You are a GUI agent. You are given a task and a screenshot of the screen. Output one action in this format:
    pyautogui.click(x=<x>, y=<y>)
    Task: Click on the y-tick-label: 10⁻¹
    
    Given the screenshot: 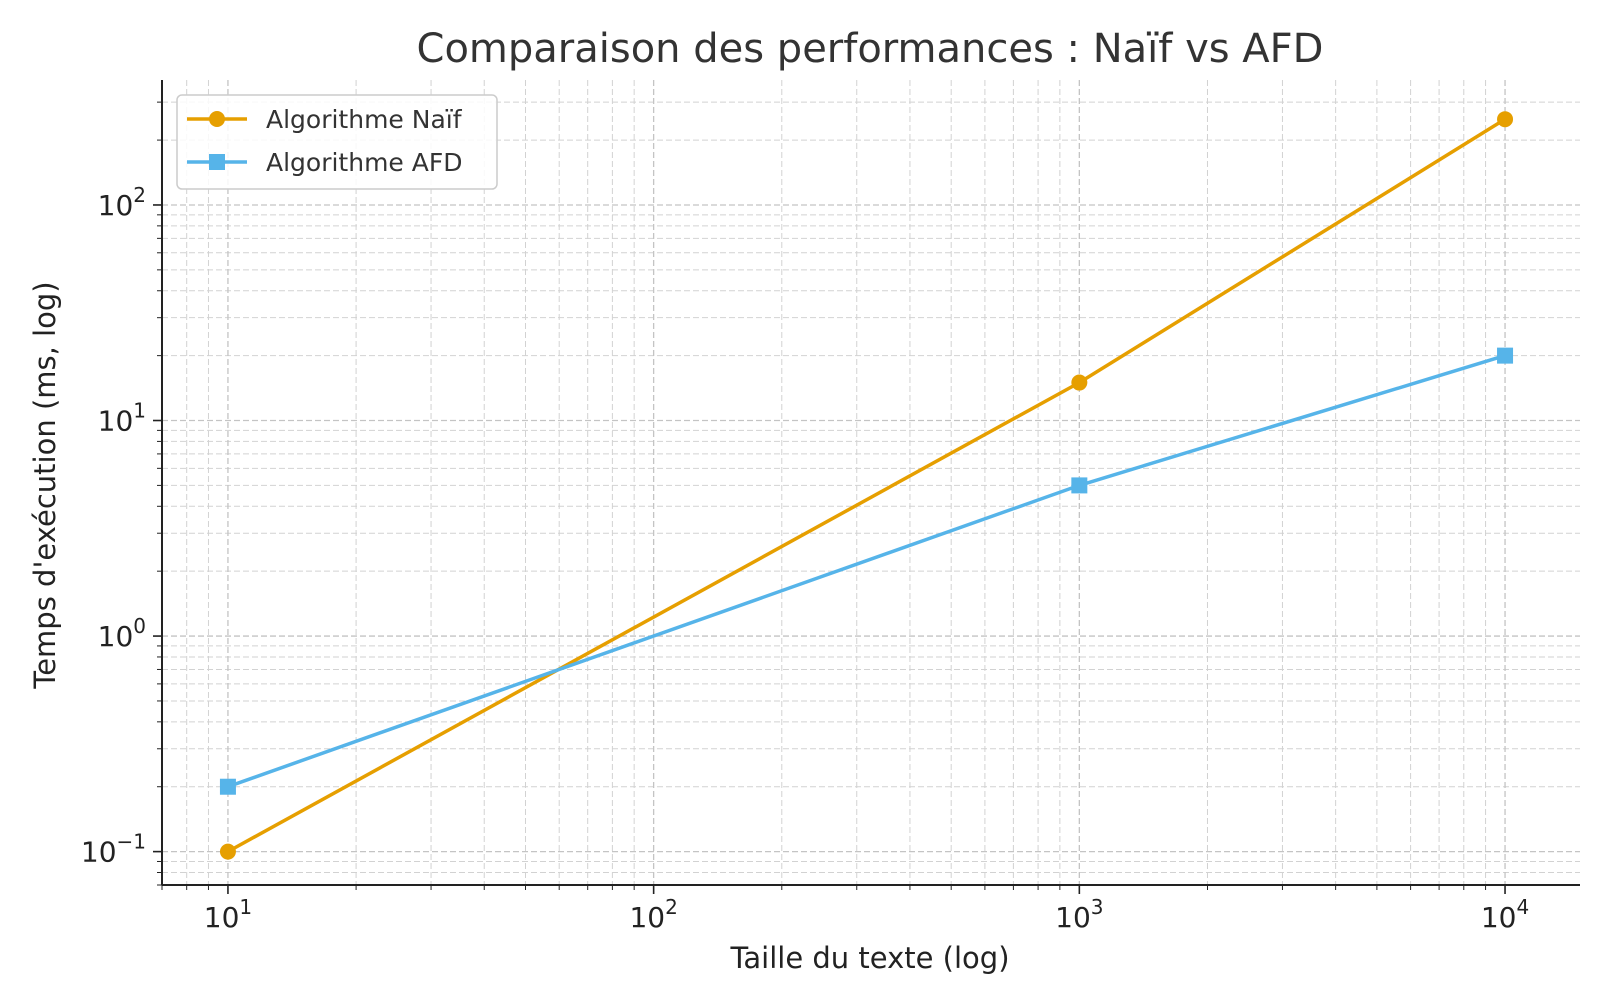 What is the action you would take?
    pyautogui.click(x=113, y=849)
    